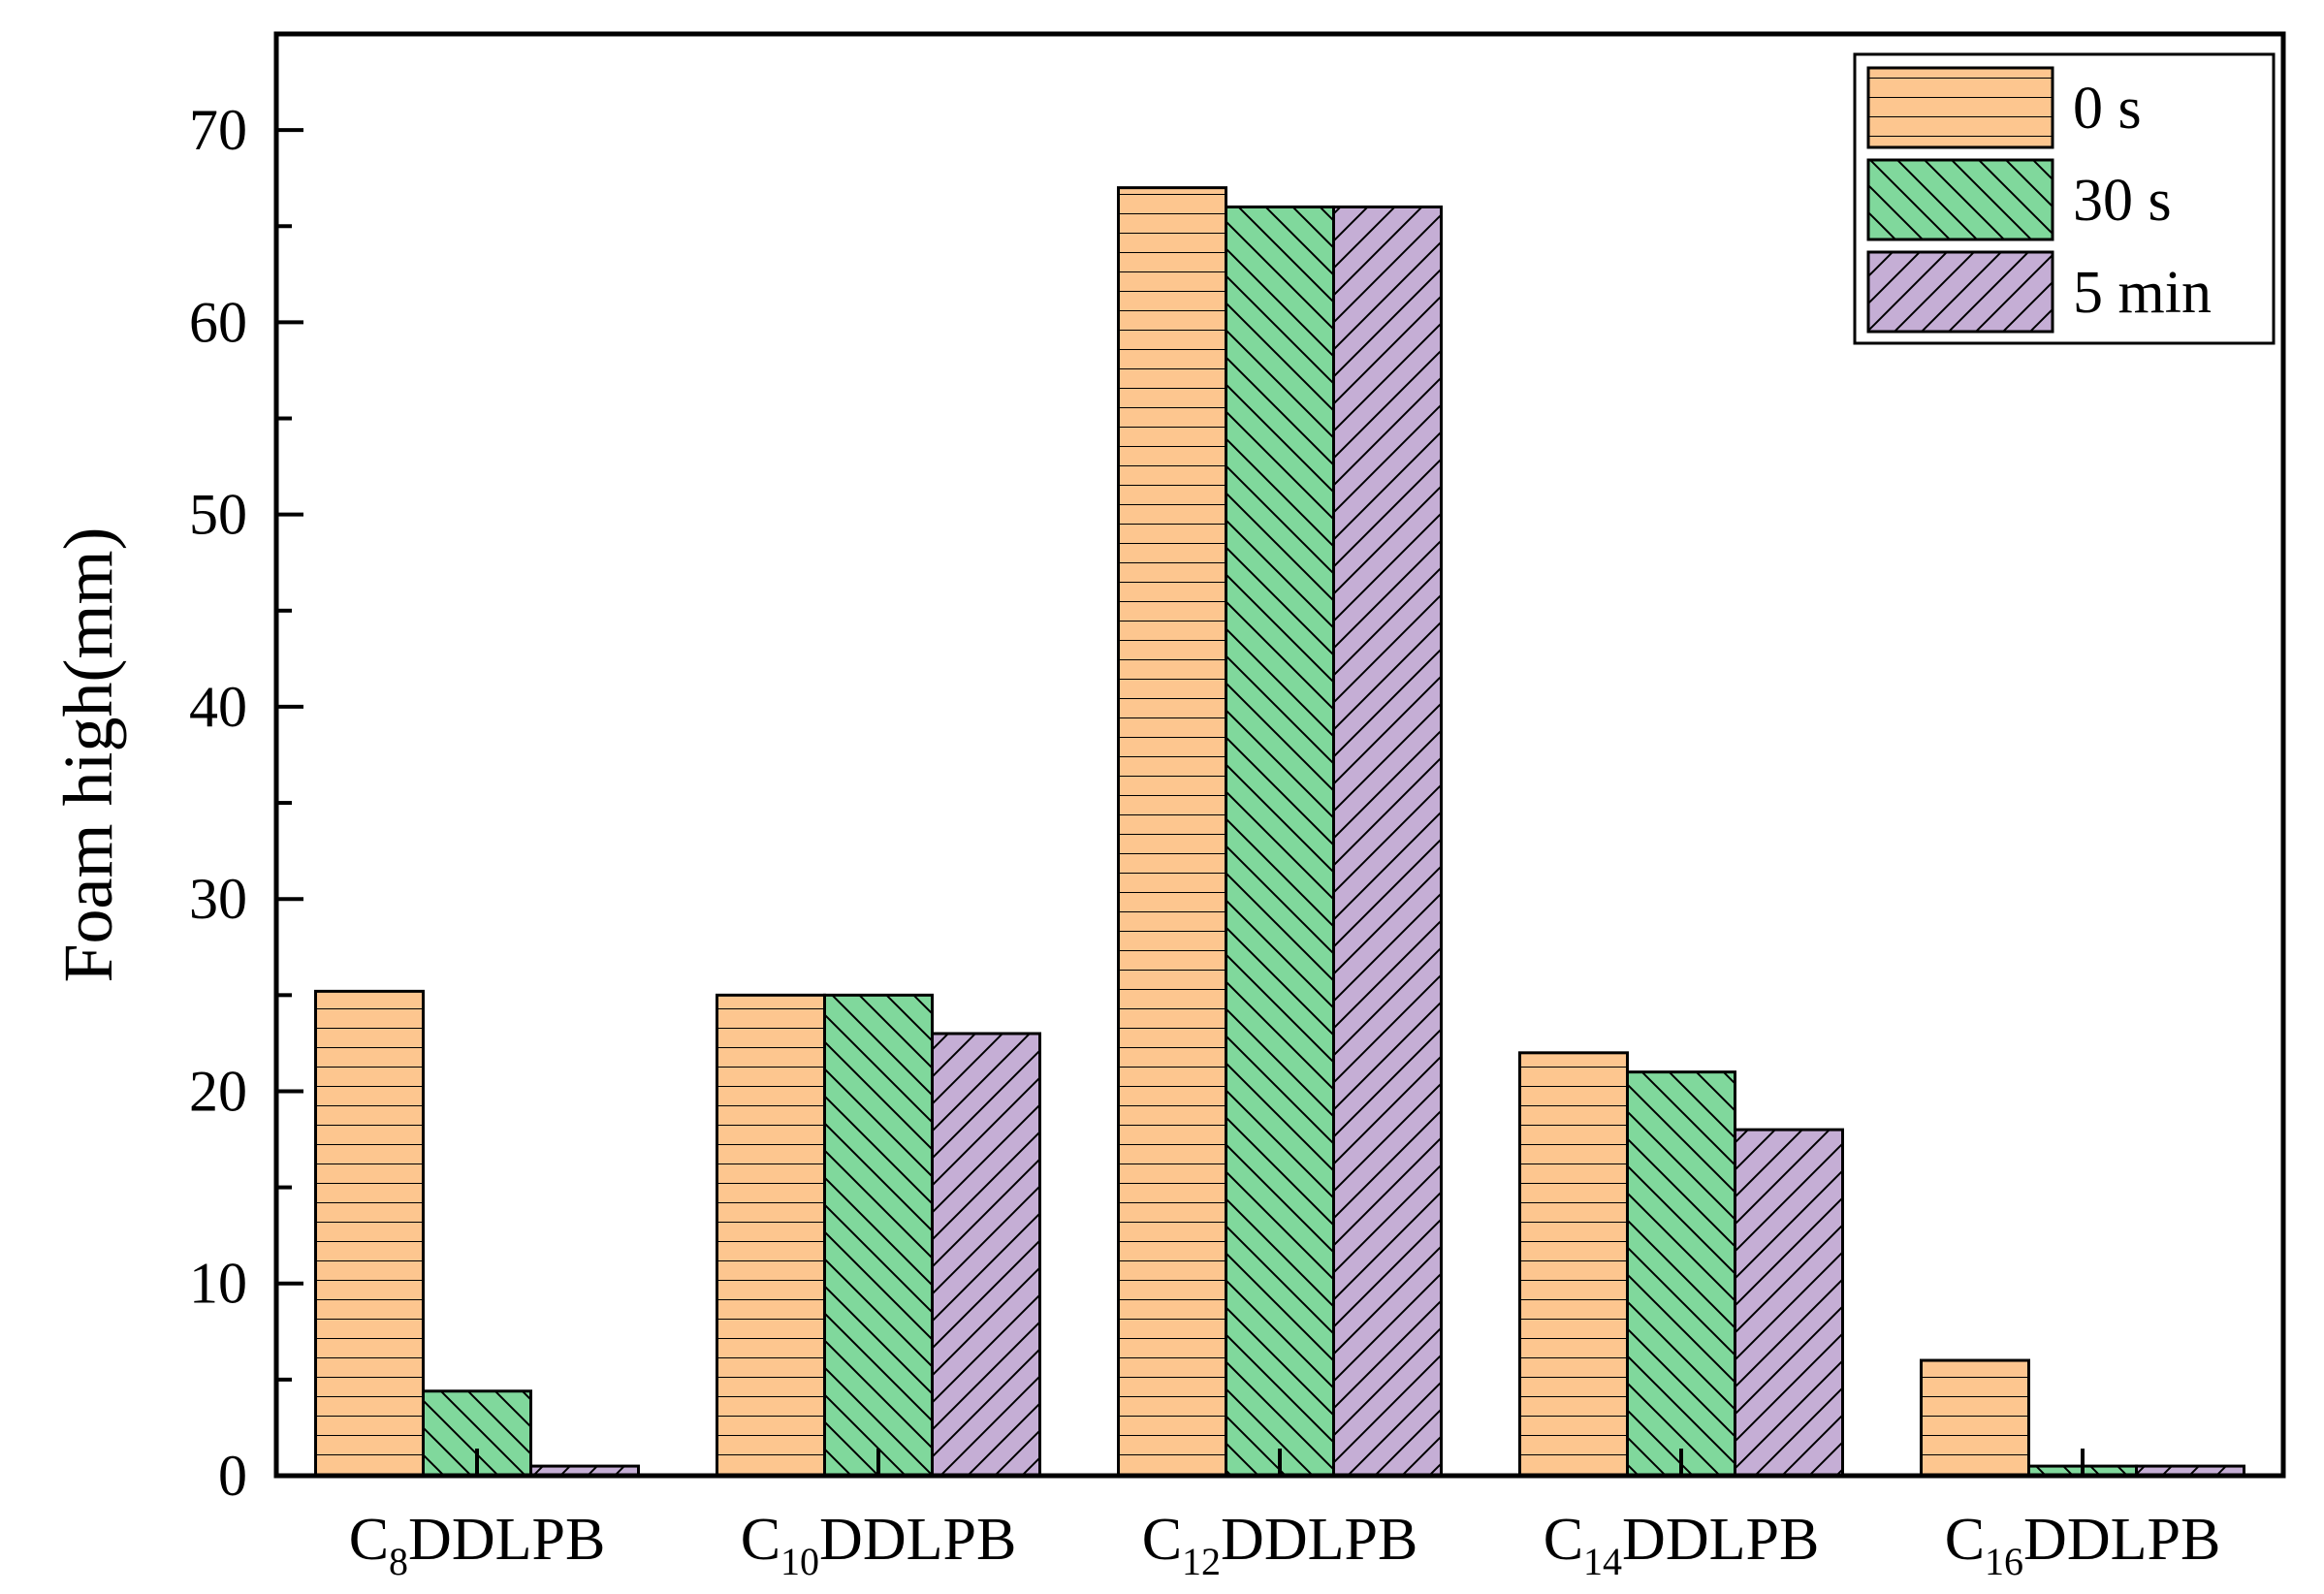 This screenshot has height=1594, width=2324. What do you see at coordinates (1280, 1545) in the screenshot?
I see `x-tick-label: C12DDLPB` at bounding box center [1280, 1545].